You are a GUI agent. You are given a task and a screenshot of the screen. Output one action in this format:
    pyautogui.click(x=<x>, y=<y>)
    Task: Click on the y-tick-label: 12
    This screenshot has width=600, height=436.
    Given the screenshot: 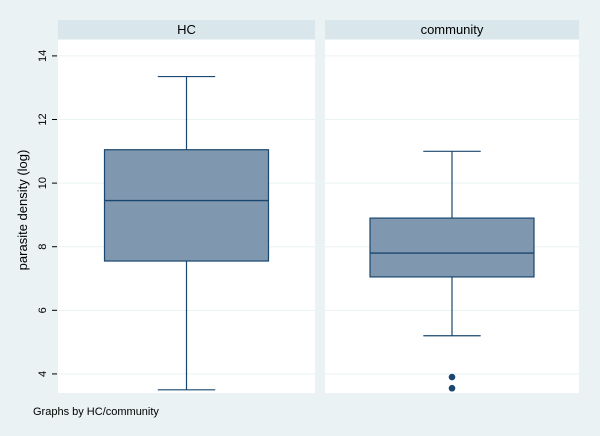 What is the action you would take?
    pyautogui.click(x=43, y=119)
    